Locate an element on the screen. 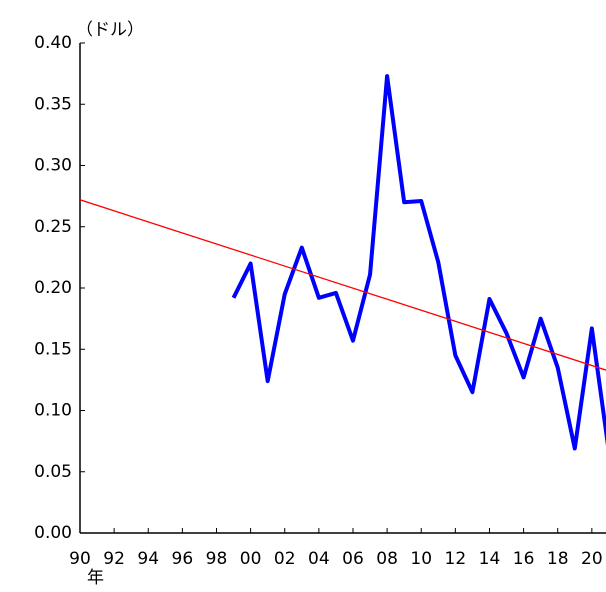  y-tick-label: 0.20 is located at coordinates (53, 288).